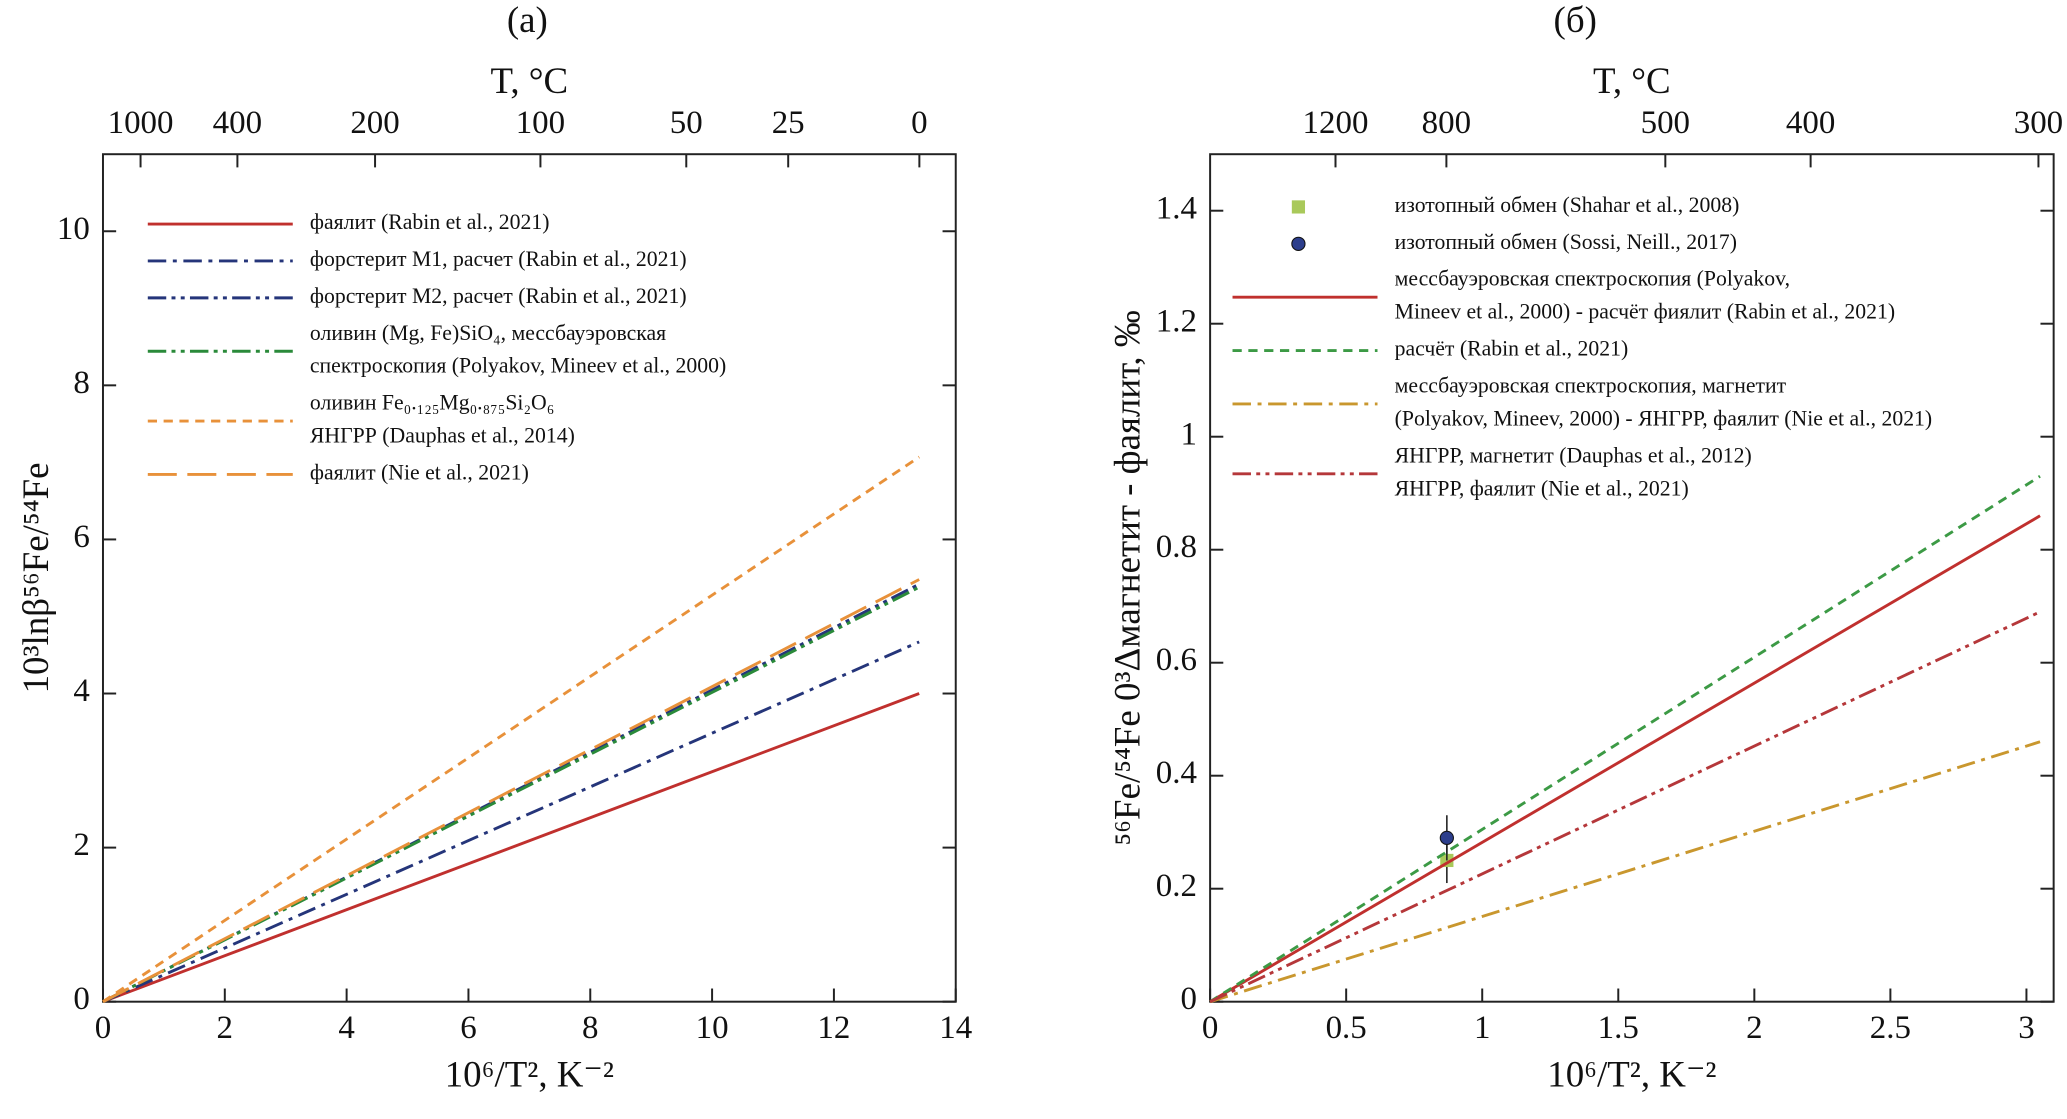 The width and height of the screenshot is (2067, 1119). Describe the element at coordinates (141, 123) in the screenshot. I see `top-tick-label: 1000` at that location.